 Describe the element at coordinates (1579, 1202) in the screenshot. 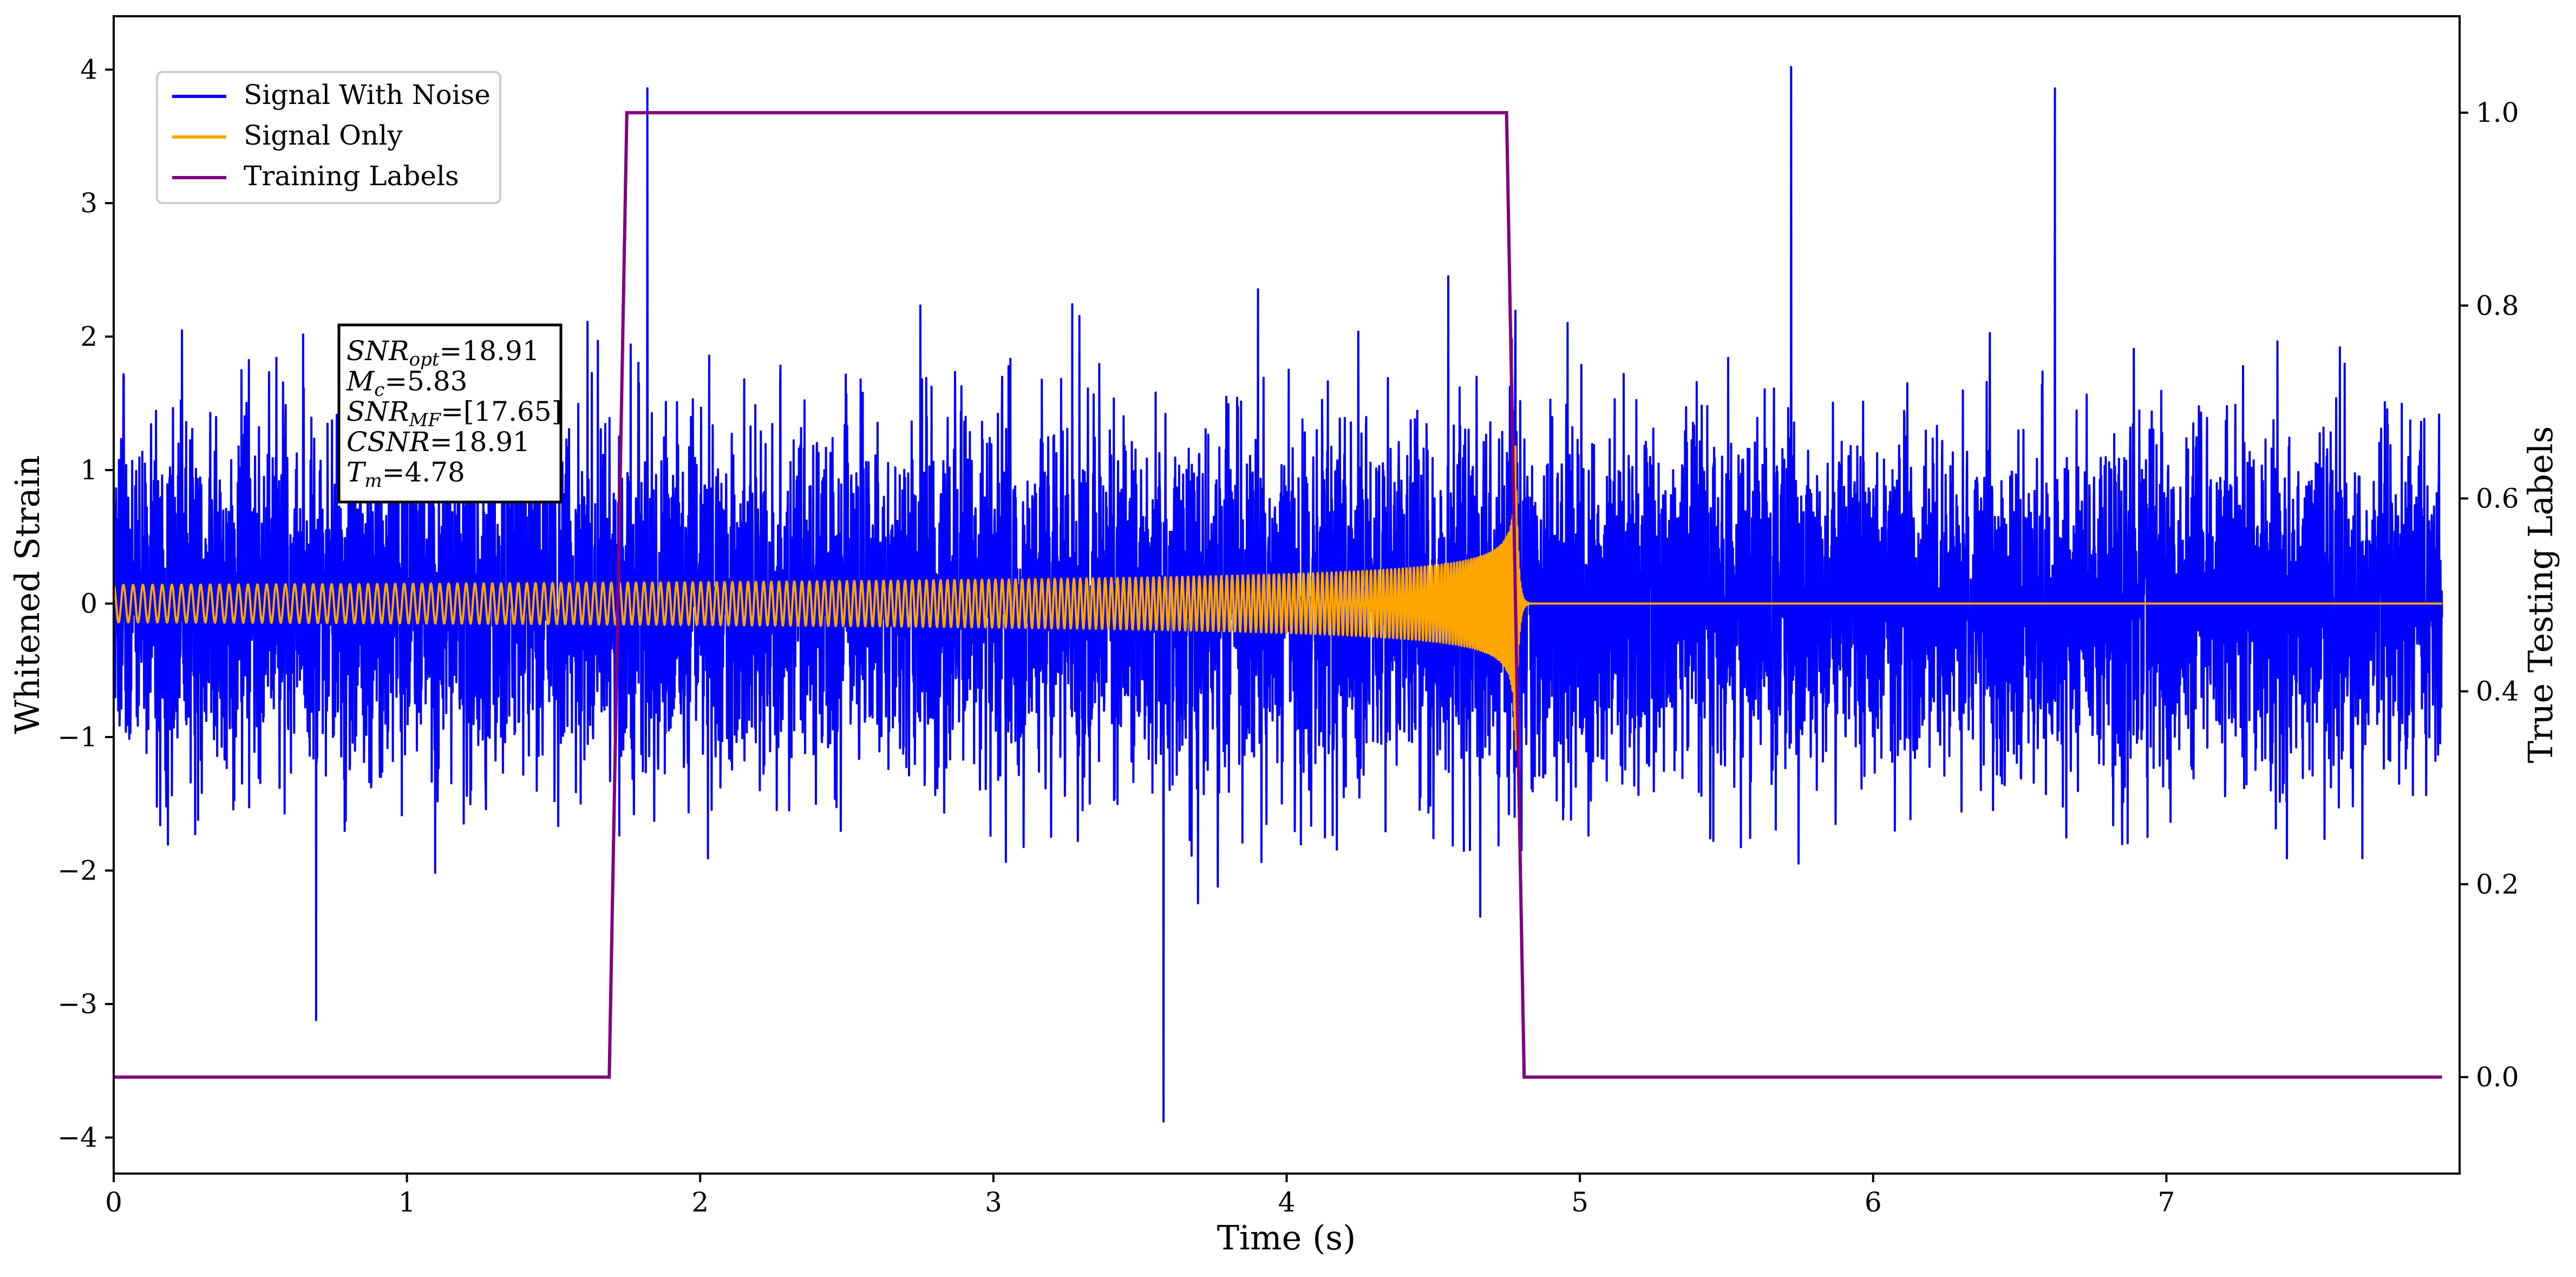

I see `x-tick-label: 5` at that location.